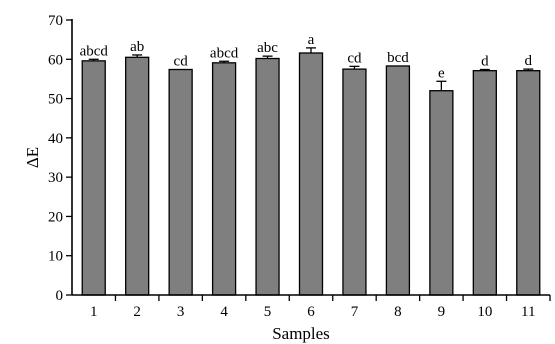 This screenshot has width=555, height=344. What do you see at coordinates (55, 21) in the screenshot?
I see `y-tick-label: 70` at bounding box center [55, 21].